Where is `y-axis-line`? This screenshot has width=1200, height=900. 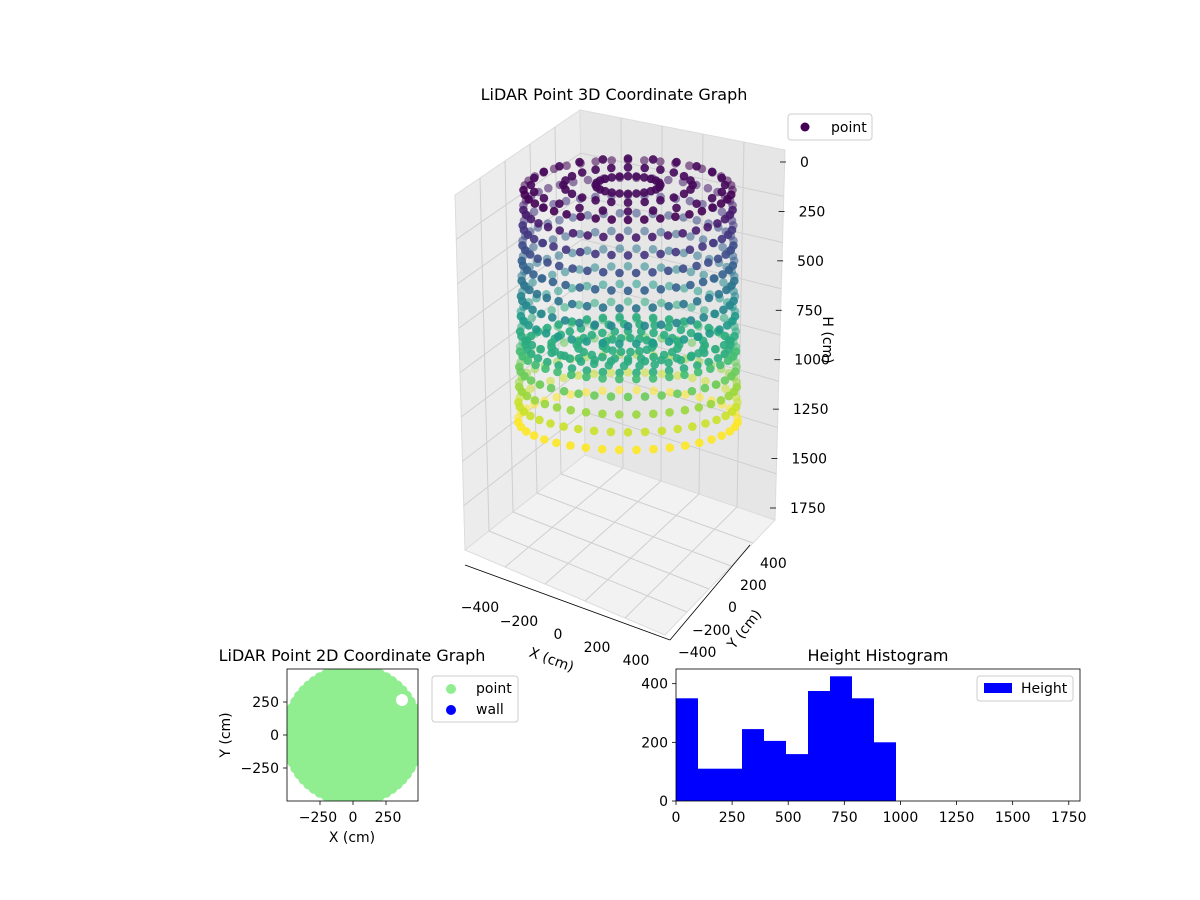 y-axis-line is located at coordinates (710, 592).